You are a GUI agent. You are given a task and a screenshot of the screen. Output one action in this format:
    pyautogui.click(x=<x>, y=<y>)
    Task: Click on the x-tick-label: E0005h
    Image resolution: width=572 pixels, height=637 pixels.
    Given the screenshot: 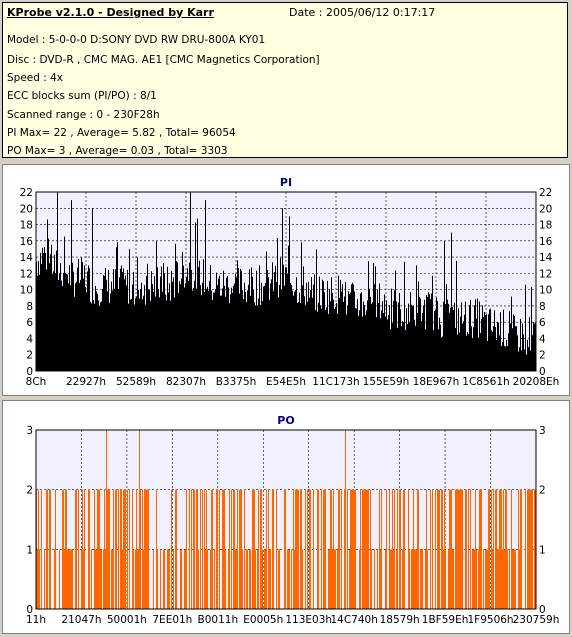 What is the action you would take?
    pyautogui.click(x=263, y=620)
    